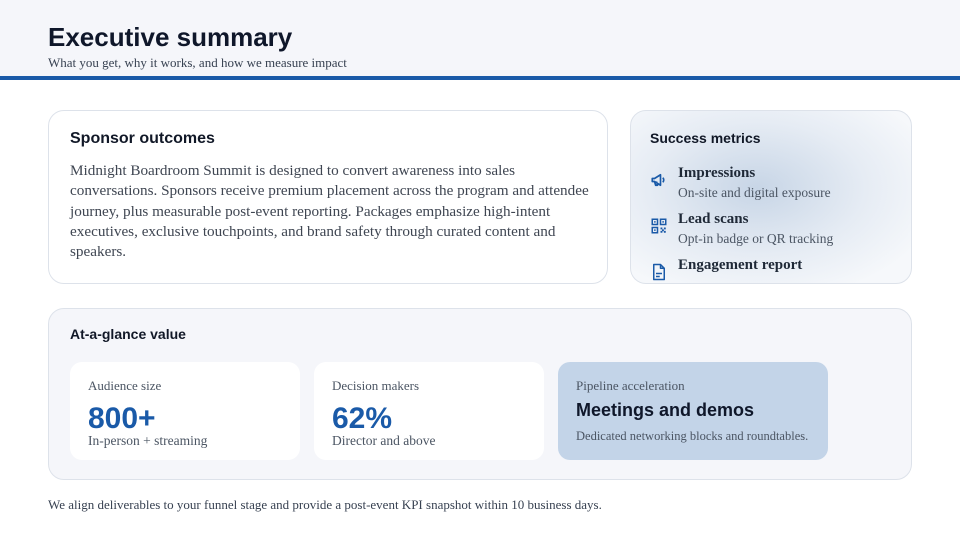  What do you see at coordinates (705, 138) in the screenshot?
I see `card-title: Success metrics` at bounding box center [705, 138].